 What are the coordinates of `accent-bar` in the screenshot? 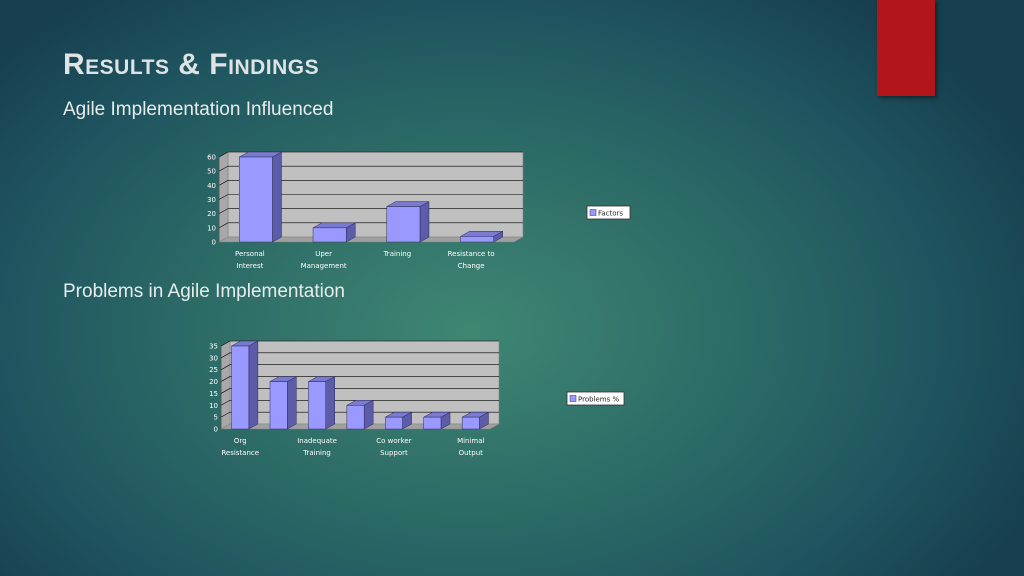 It's located at (906, 48).